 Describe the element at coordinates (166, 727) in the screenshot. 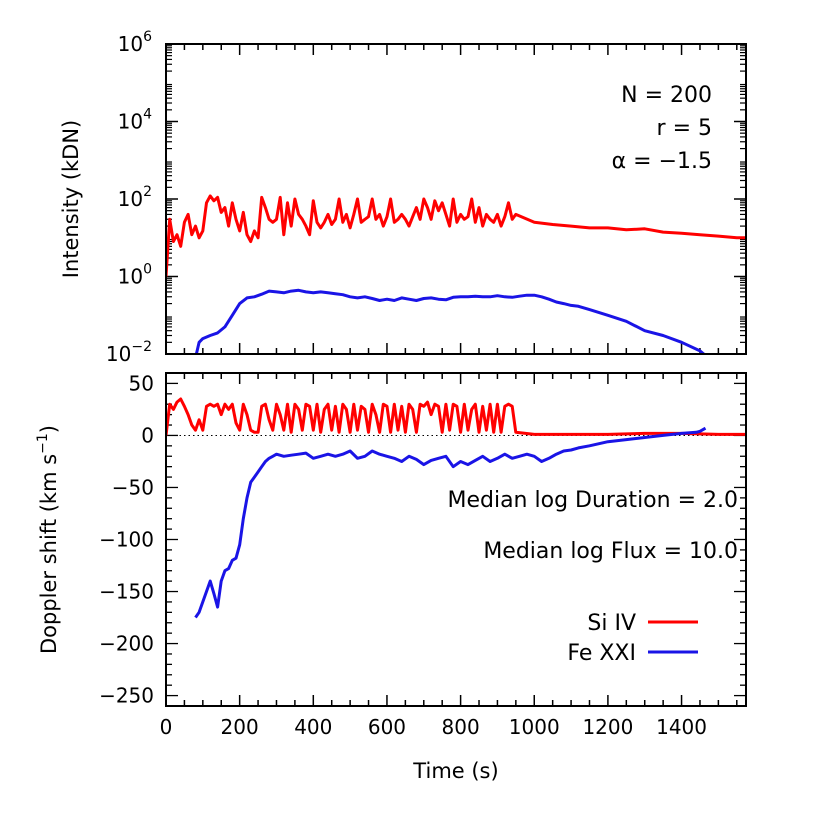

I see `bottom-xtick-label: 0` at that location.